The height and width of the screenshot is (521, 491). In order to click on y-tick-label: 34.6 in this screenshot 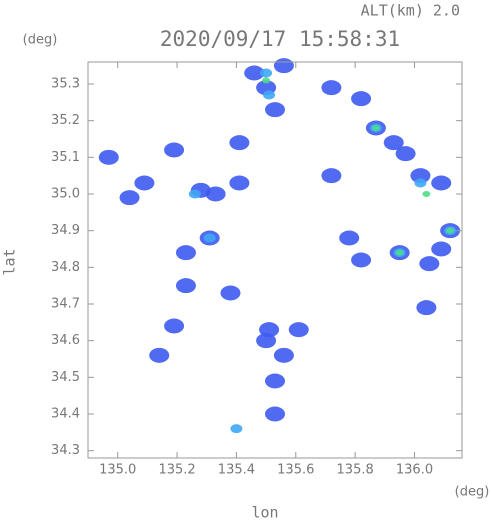, I will do `click(65, 340)`.